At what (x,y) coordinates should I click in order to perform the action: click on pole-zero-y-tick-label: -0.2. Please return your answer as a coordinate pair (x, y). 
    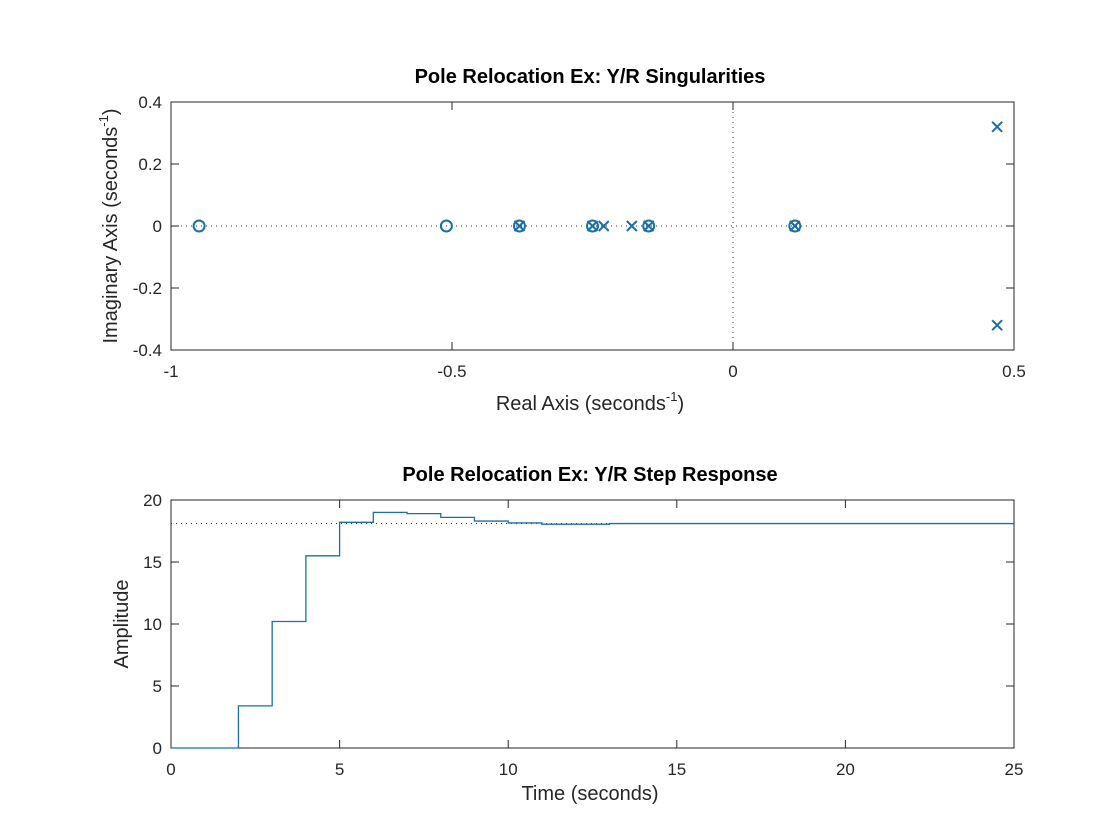
    Looking at the image, I should click on (147, 288).